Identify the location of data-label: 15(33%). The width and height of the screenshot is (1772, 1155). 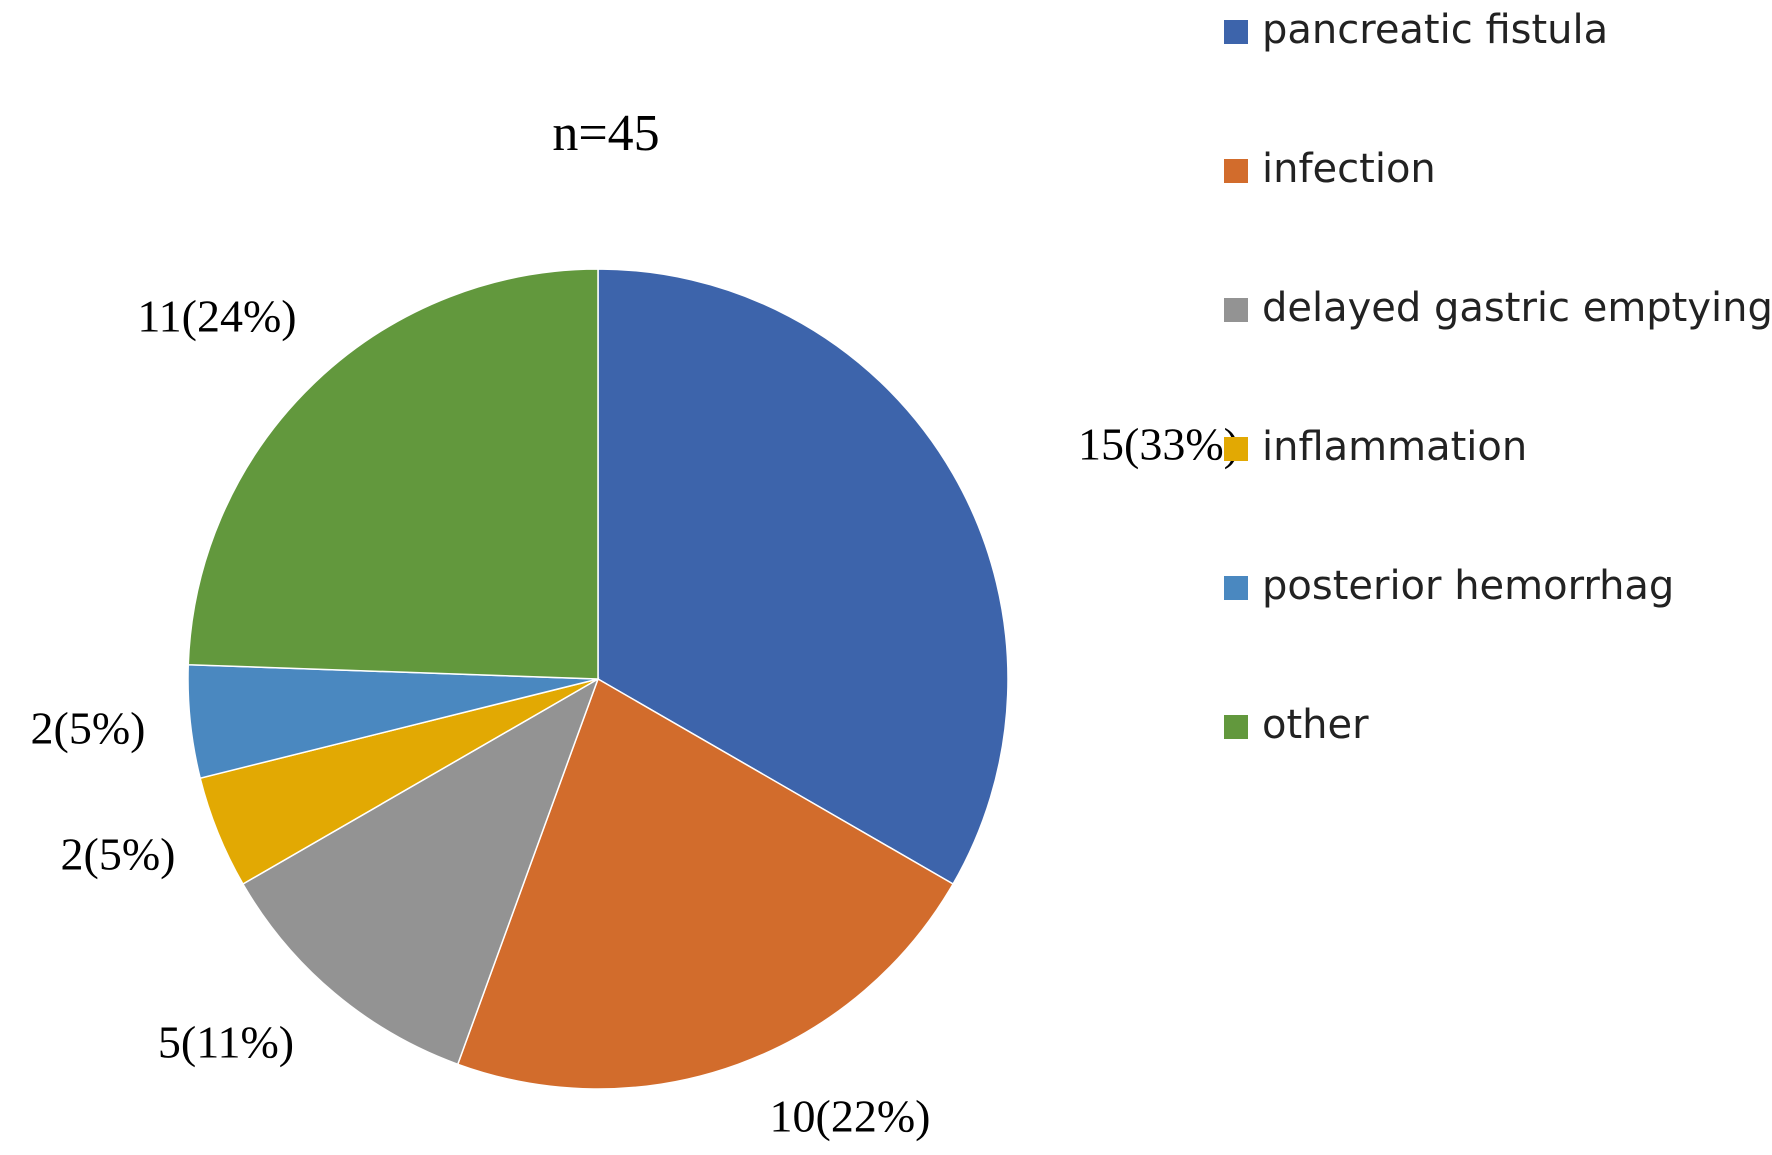
(1158, 444).